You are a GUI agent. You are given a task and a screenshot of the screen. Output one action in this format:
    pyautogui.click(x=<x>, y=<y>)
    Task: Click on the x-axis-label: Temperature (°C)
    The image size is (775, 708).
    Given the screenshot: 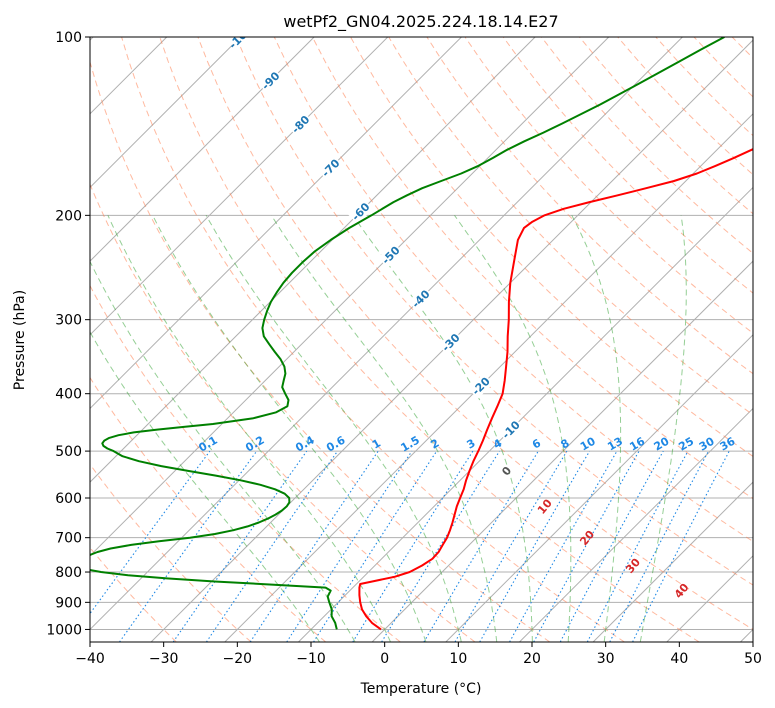 What is the action you would take?
    pyautogui.click(x=421, y=689)
    